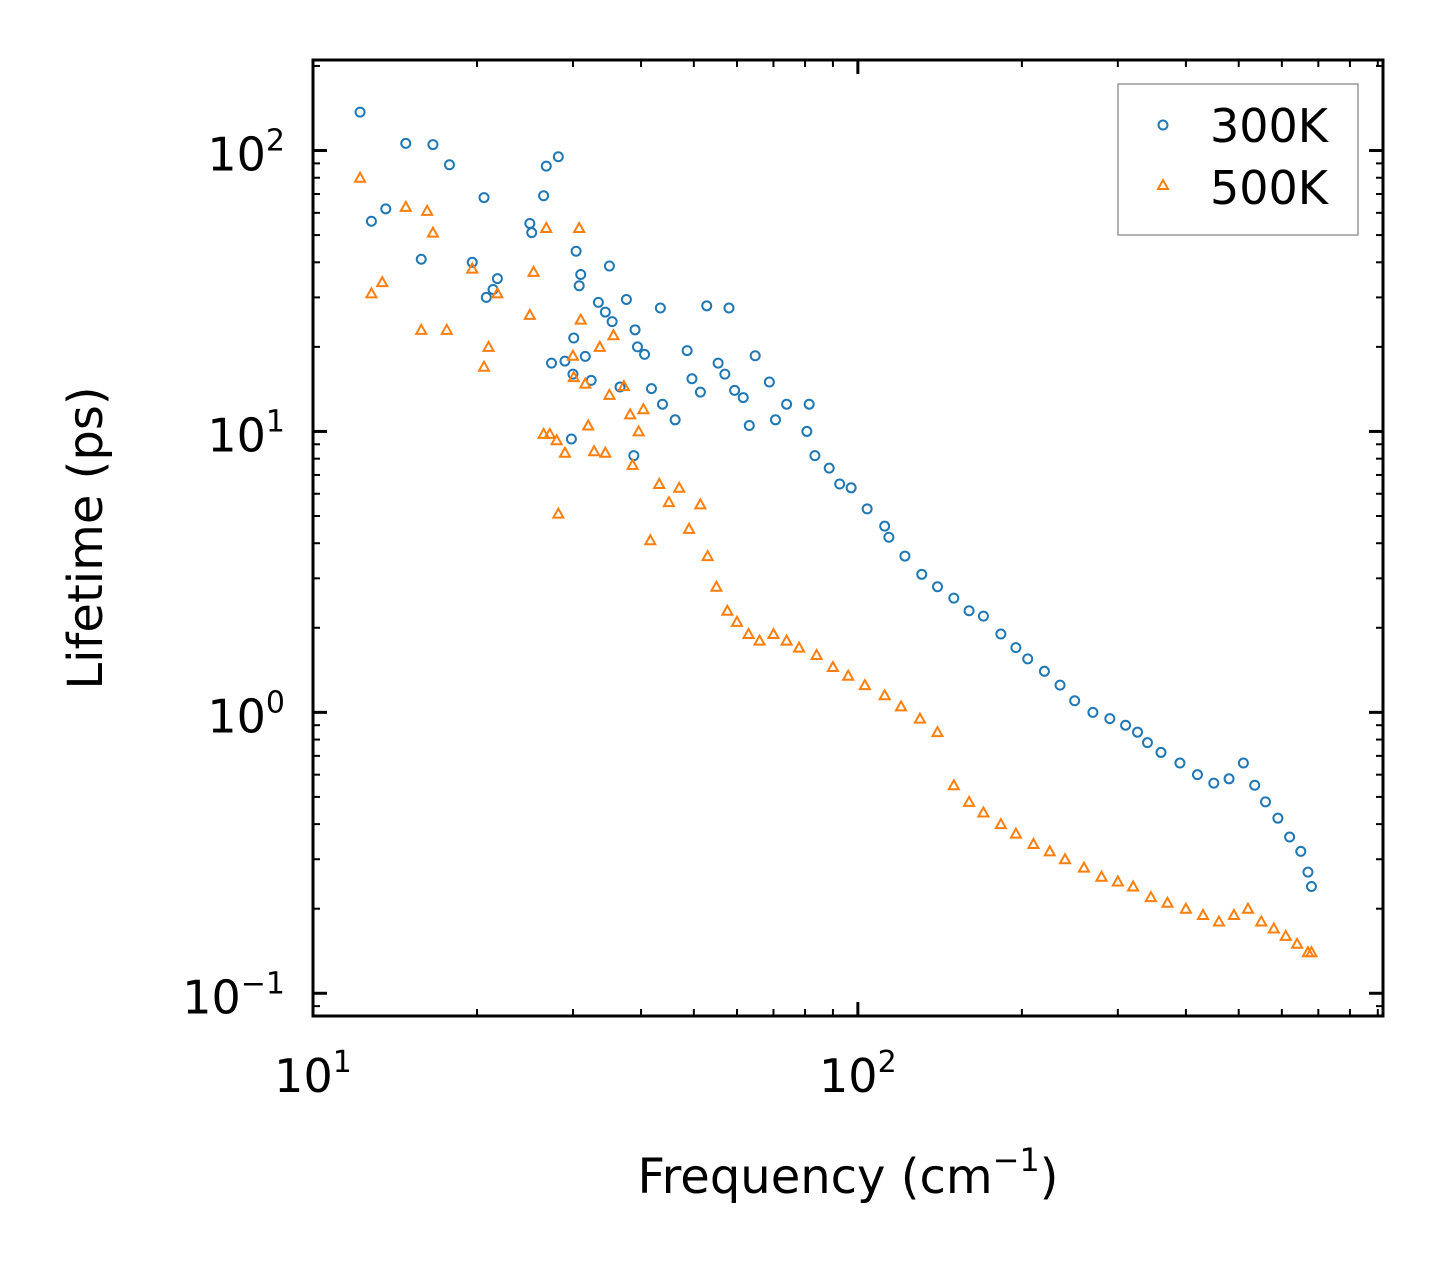 The image size is (1442, 1265). I want to click on x-axis-label: Frequency (cm−1), so click(847, 1173).